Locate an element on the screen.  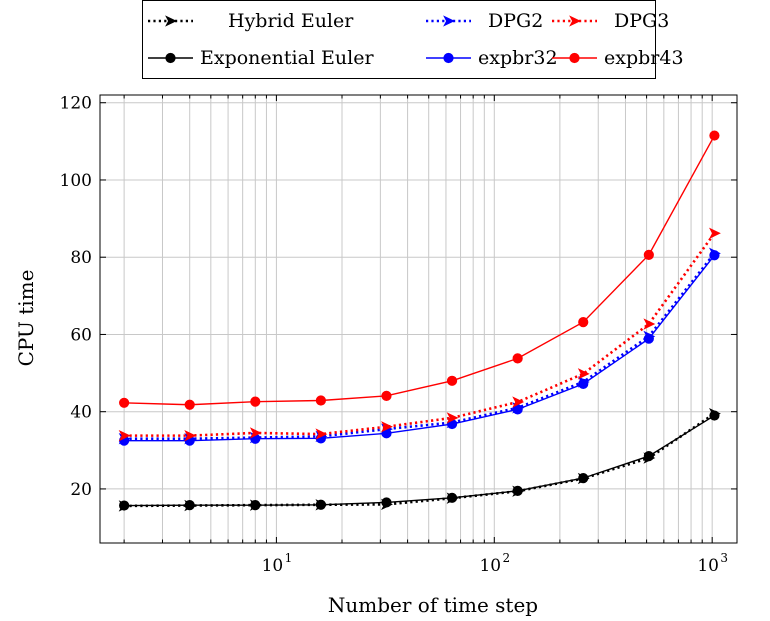
y-tick-label: 80 is located at coordinates (81, 258).